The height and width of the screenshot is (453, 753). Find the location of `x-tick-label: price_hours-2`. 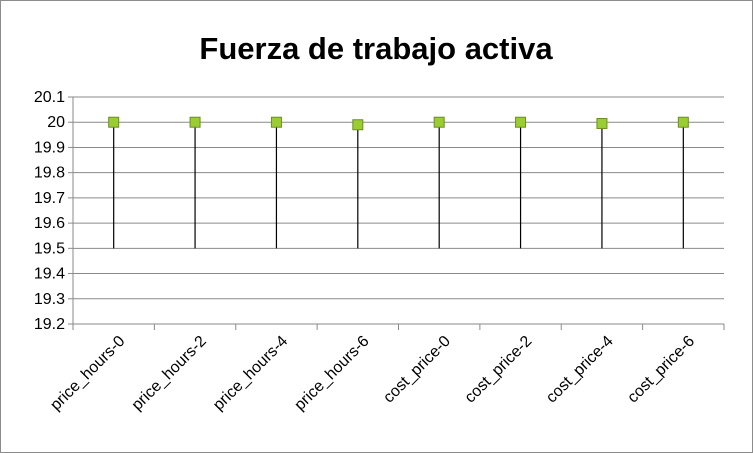

x-tick-label: price_hours-2 is located at coordinates (169, 373).